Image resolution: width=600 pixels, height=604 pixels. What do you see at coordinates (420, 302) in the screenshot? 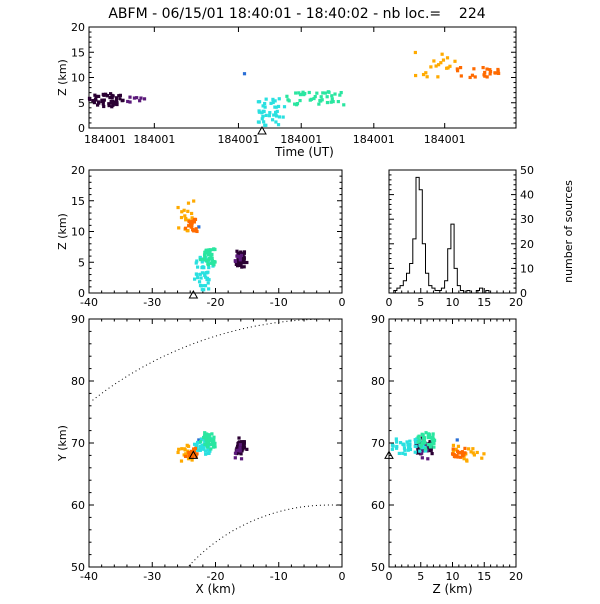
I see `histogram-x-axis-tick-label: 5` at bounding box center [420, 302].